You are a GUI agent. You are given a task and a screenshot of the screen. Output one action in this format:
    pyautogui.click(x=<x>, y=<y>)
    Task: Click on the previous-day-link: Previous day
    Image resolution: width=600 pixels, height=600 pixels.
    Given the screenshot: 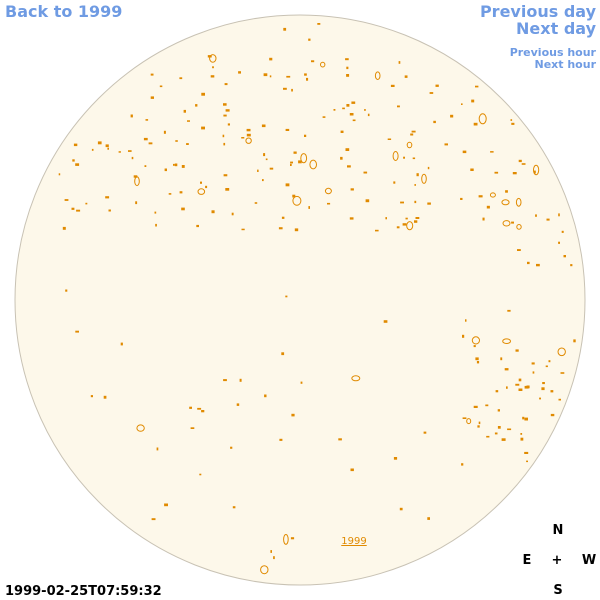 What is the action you would take?
    pyautogui.click(x=538, y=11)
    